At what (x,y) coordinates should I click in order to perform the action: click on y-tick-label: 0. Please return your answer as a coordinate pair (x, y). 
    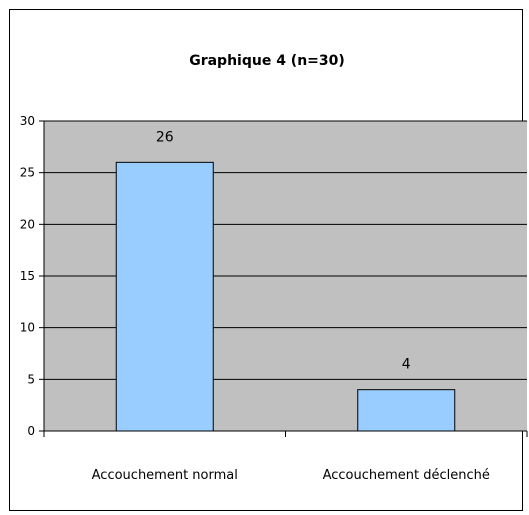
    Looking at the image, I should click on (31, 431).